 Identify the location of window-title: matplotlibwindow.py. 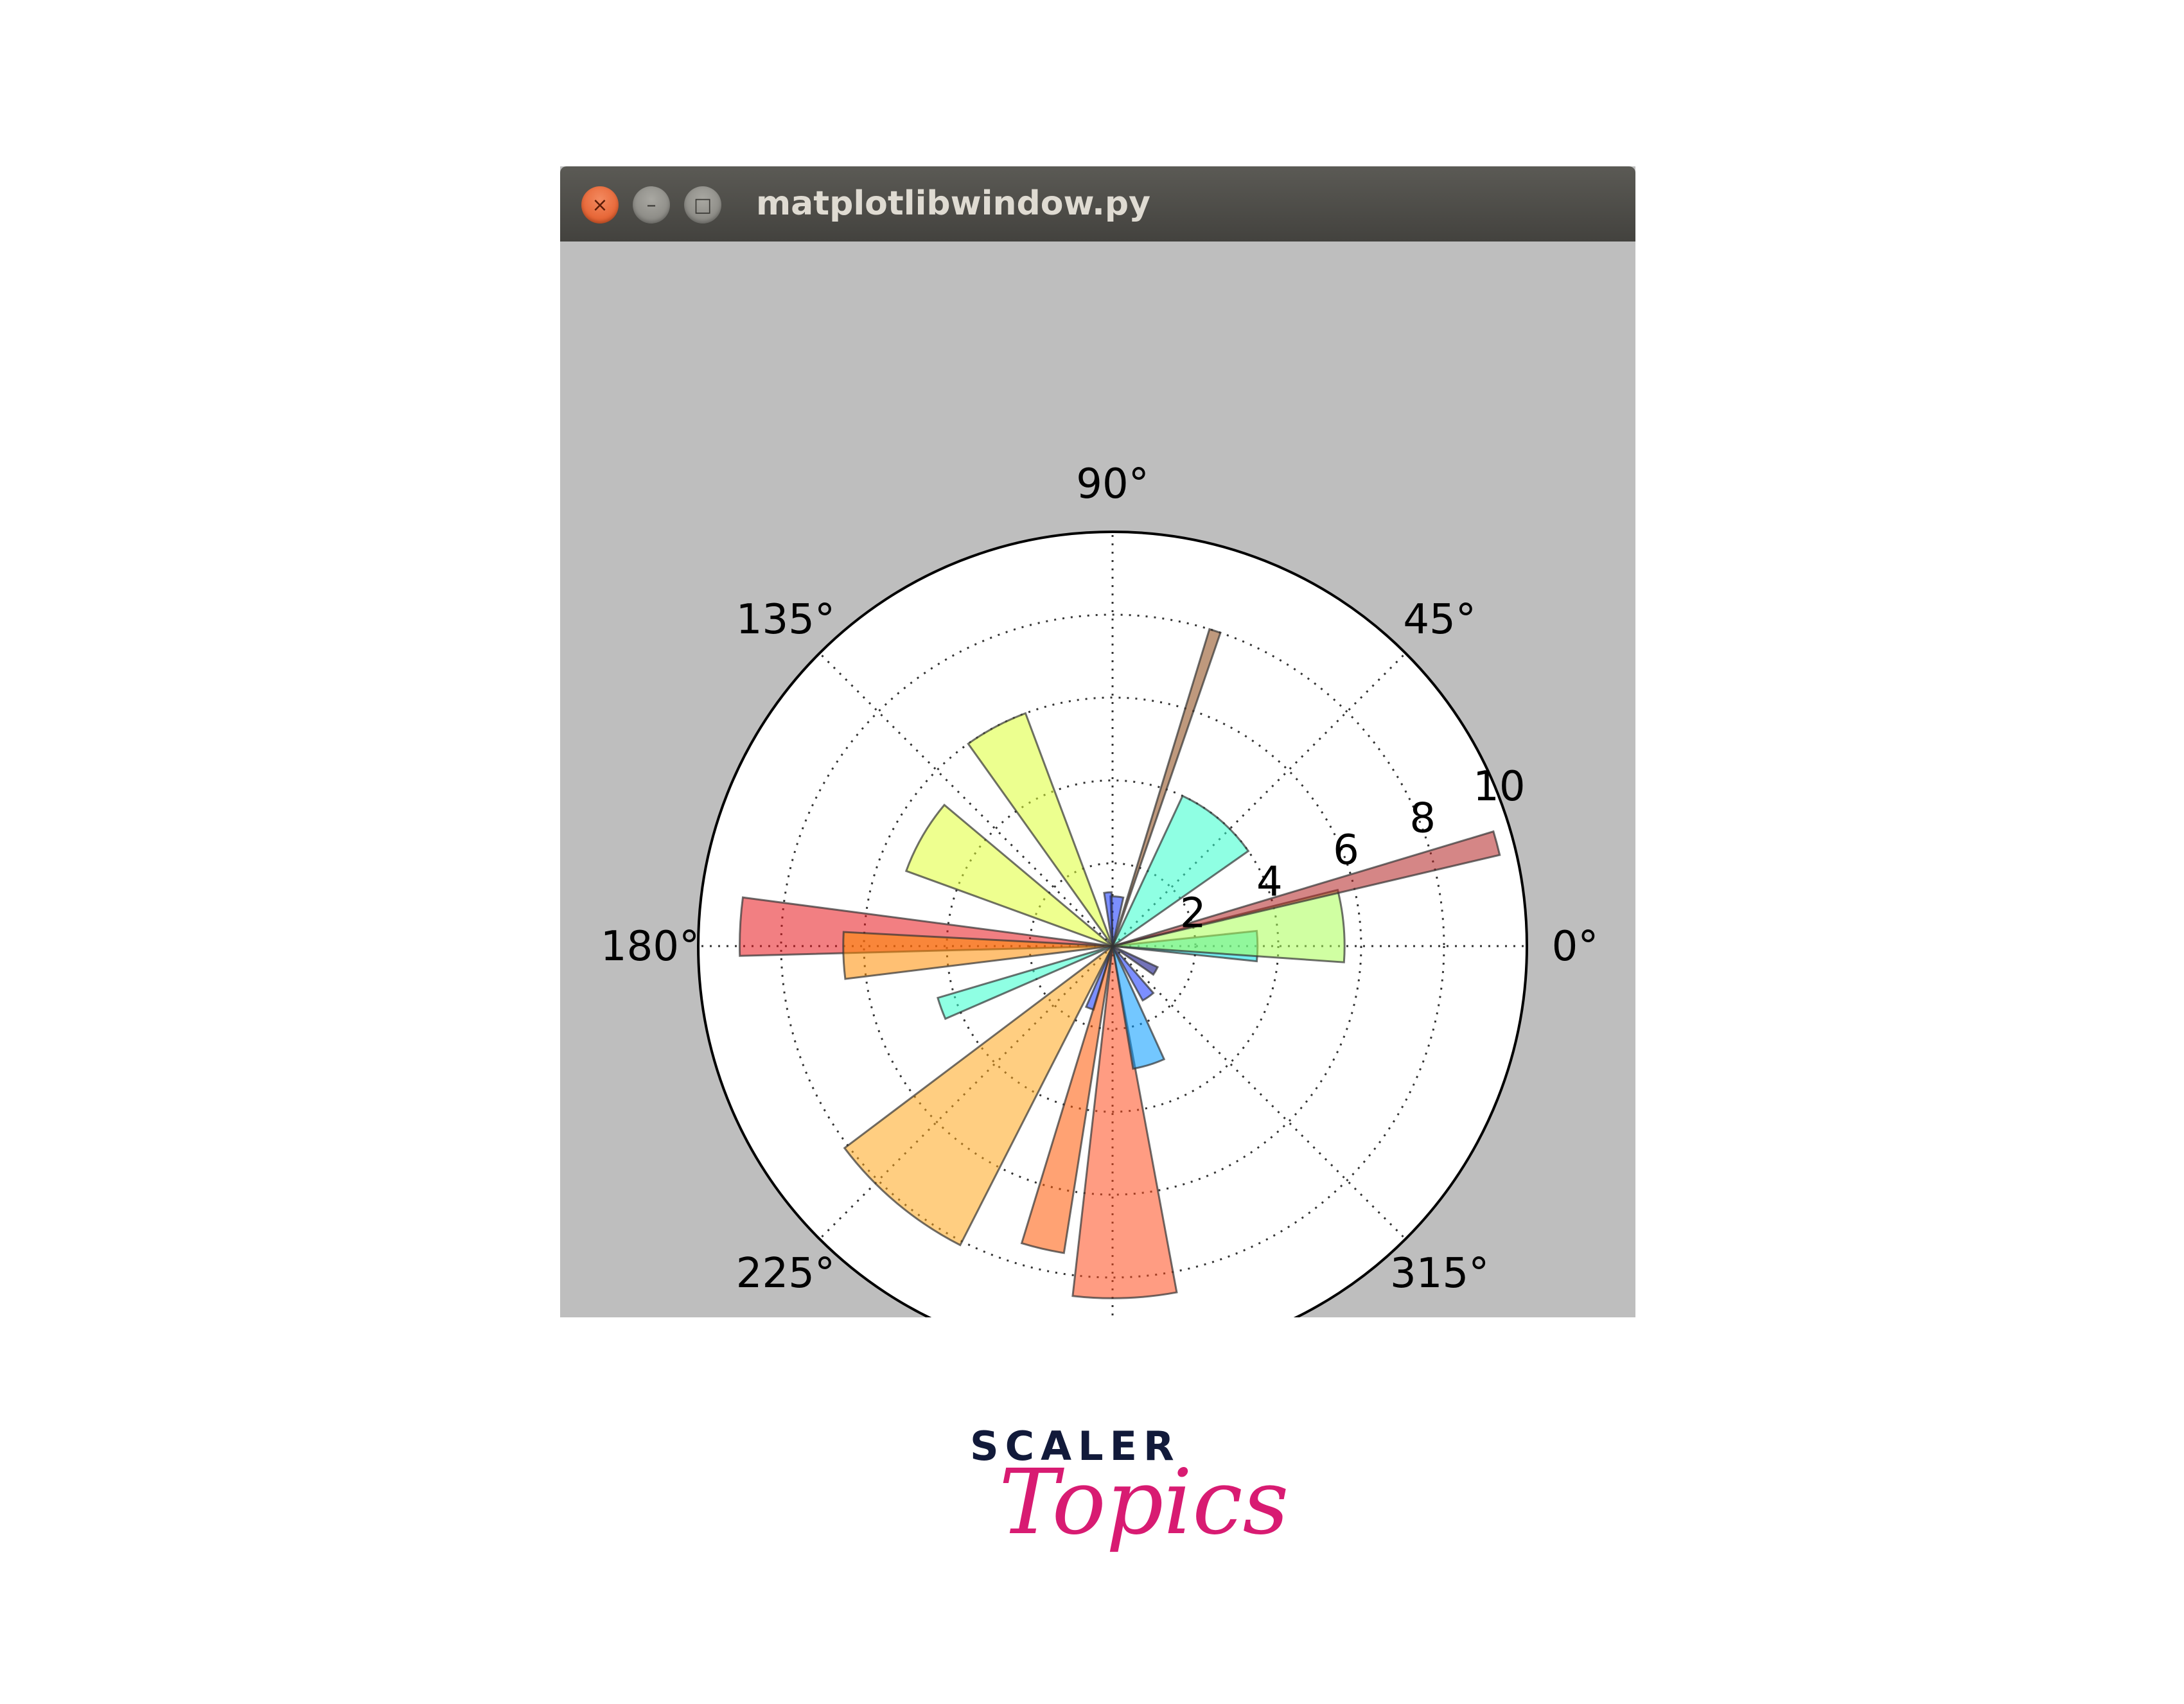
(953, 204).